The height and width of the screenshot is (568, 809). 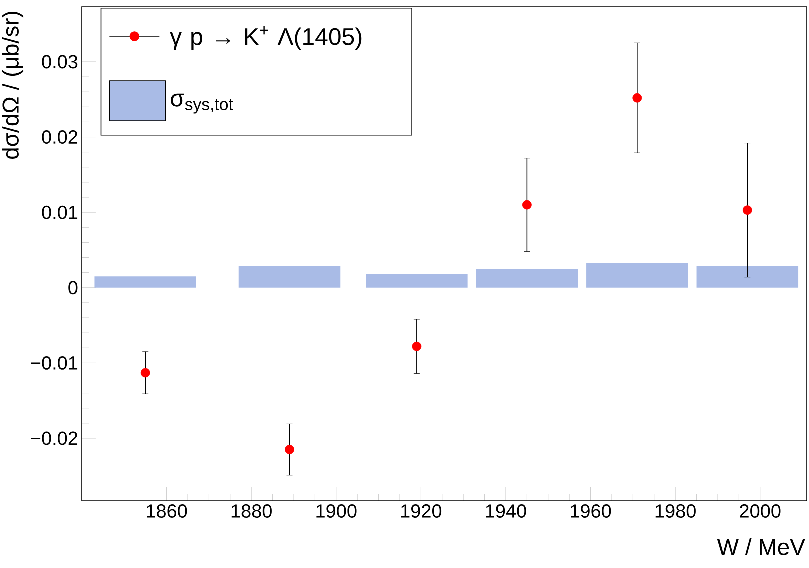 I want to click on y-tick-label: 0.02, so click(x=60, y=137).